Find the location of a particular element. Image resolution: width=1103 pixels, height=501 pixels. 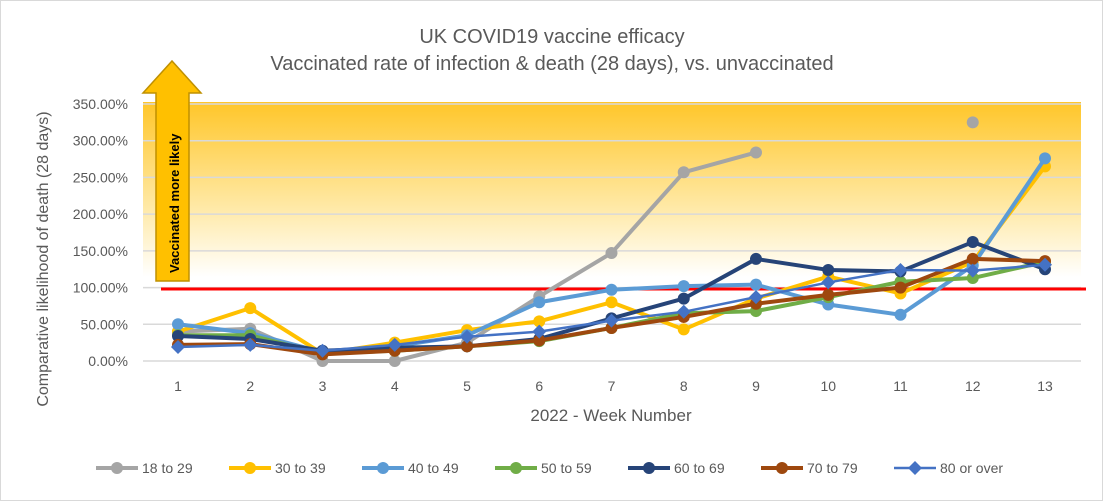

y-tick-label: 350.00% is located at coordinates (100, 104).